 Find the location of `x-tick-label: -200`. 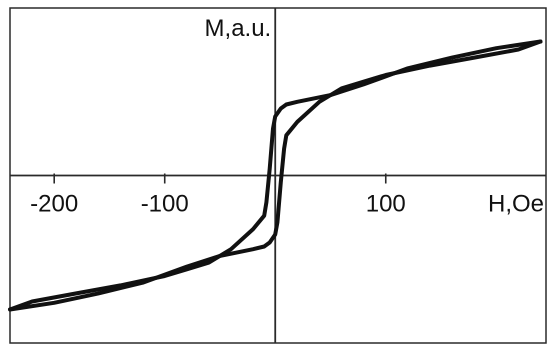

x-tick-label: -200 is located at coordinates (54, 204).